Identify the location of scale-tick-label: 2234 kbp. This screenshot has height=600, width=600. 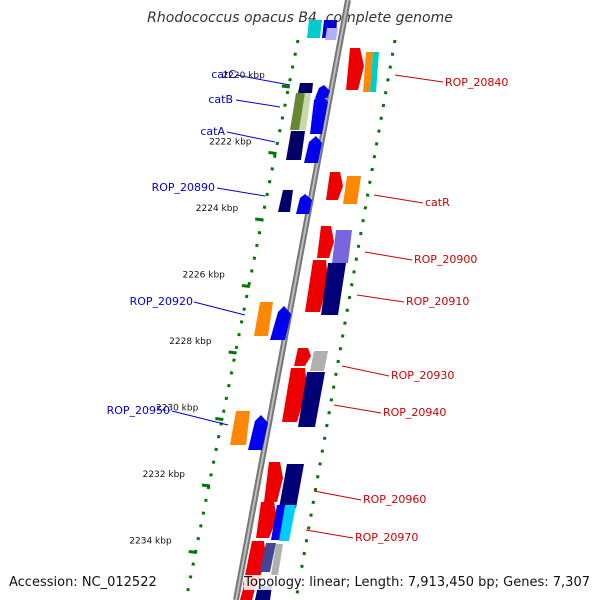
(150, 542).